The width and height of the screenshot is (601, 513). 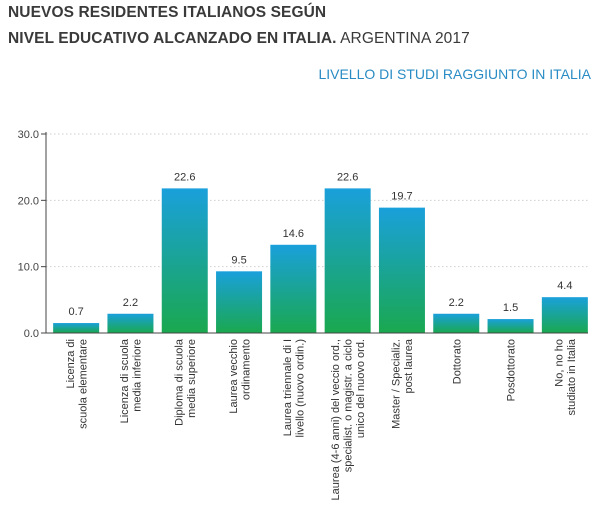 I want to click on category-label-line: Laurea vecchio, so click(x=234, y=376).